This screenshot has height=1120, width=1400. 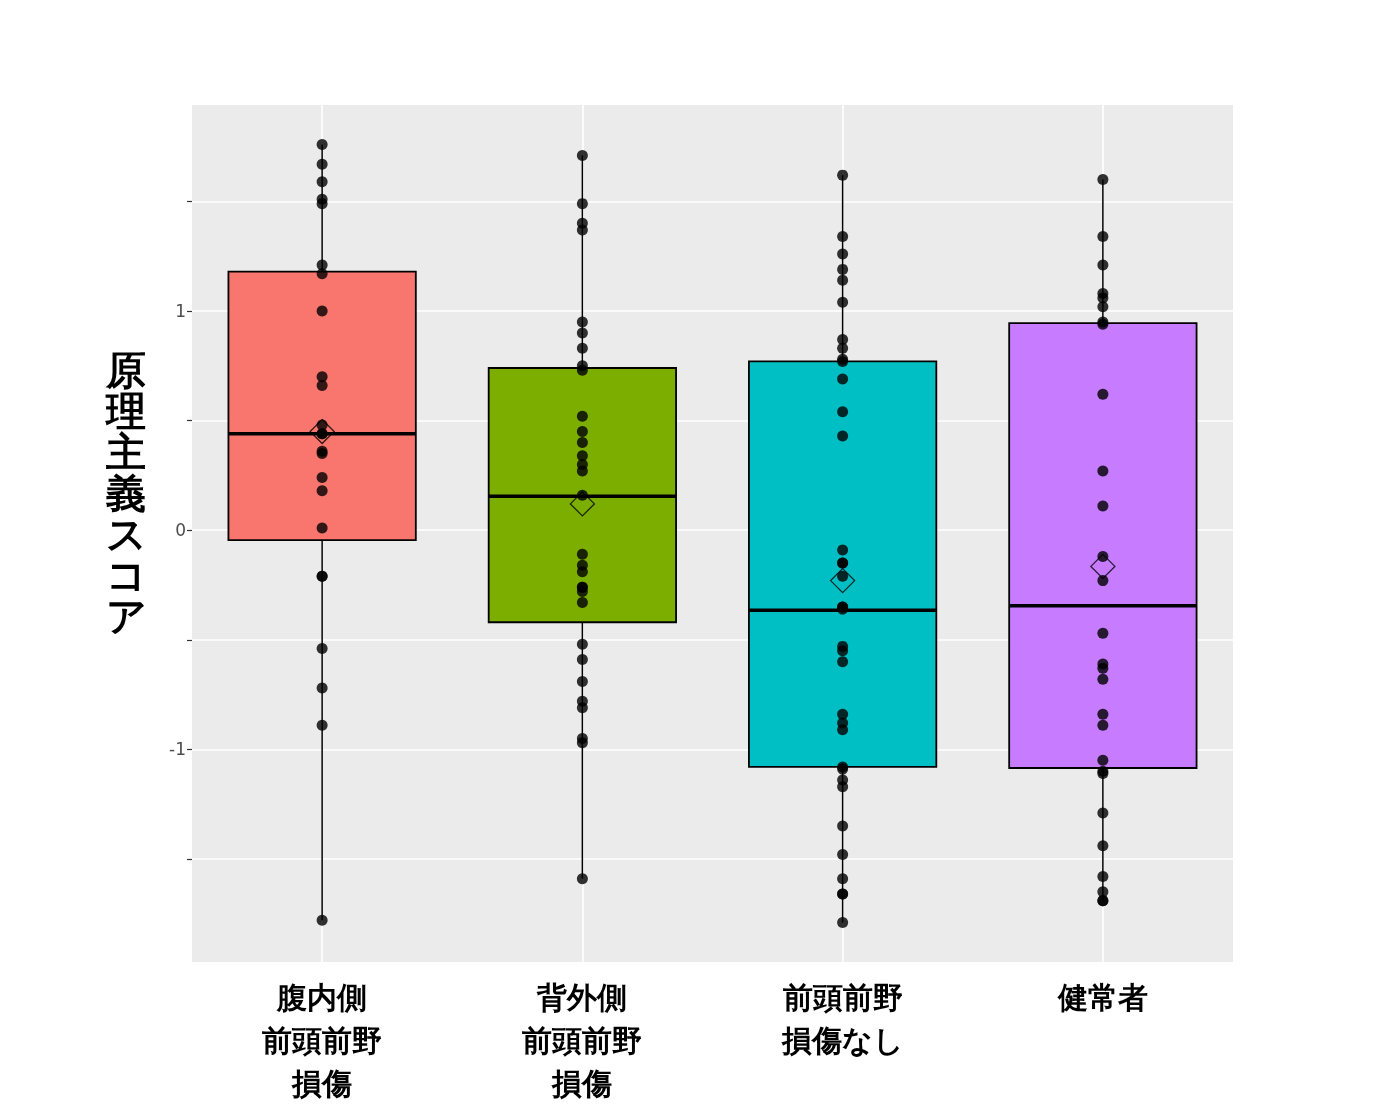 I want to click on y-tick-label: -1, so click(x=177, y=749).